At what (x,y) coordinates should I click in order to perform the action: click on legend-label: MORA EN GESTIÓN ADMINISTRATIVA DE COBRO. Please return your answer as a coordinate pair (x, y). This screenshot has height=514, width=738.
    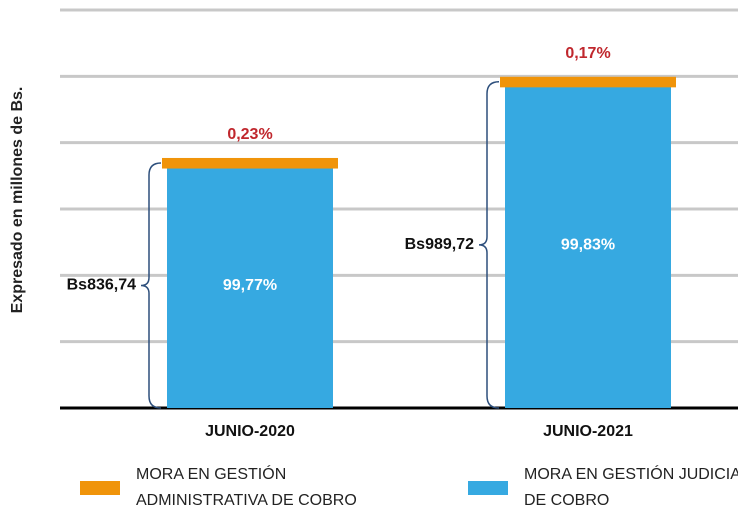
    Looking at the image, I should click on (246, 487).